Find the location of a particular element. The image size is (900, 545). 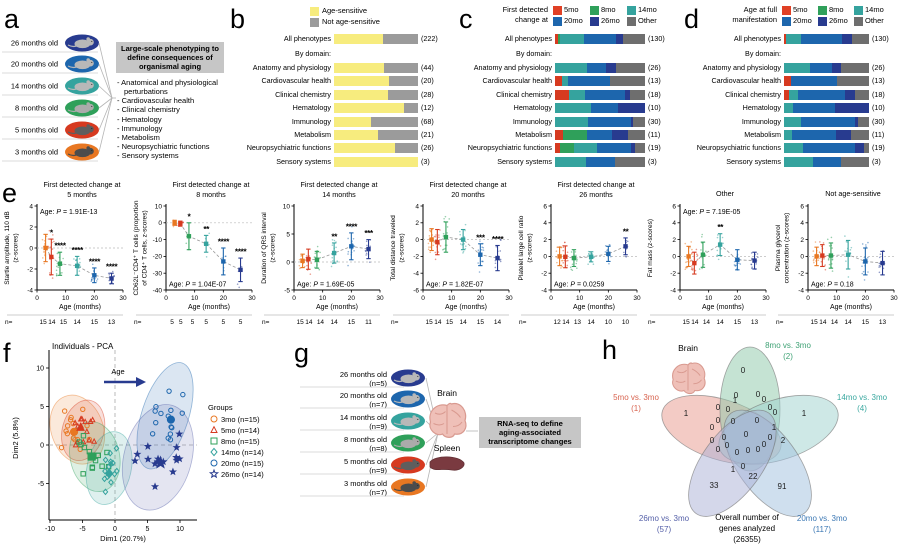

significance-stars: ** is located at coordinates (720, 227).